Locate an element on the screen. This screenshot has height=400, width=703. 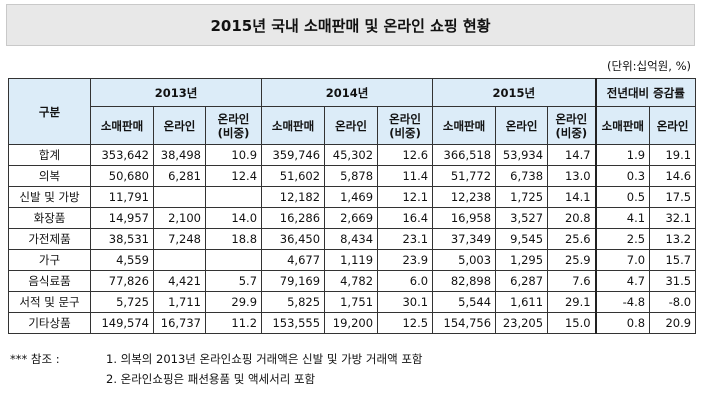
report-title-text: 2015년 국내 소매판매 및 온라인 쇼핑 현황 is located at coordinates (350, 25).